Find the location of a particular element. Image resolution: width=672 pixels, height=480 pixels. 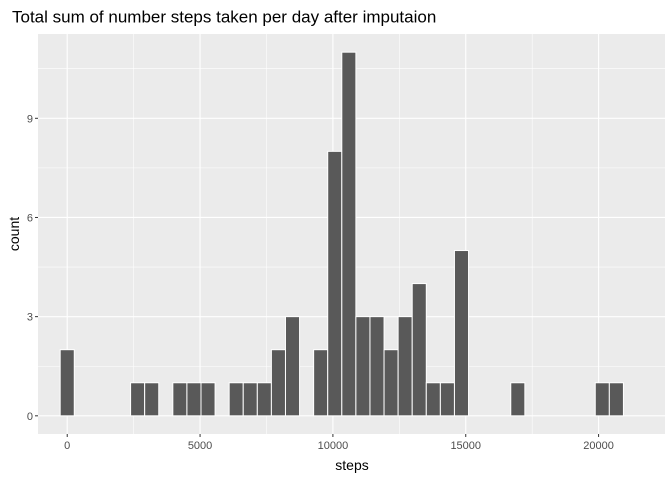

x-axis: 0 5000 10000 15000 20000 is located at coordinates (339, 443).